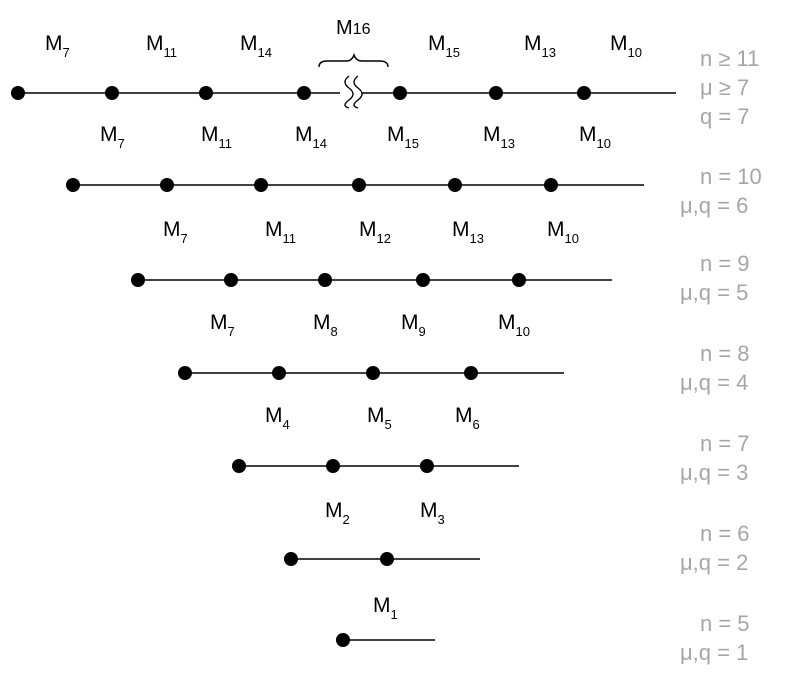 The width and height of the screenshot is (794, 695). I want to click on row-n6-label-M2-subscript: 2, so click(346, 519).